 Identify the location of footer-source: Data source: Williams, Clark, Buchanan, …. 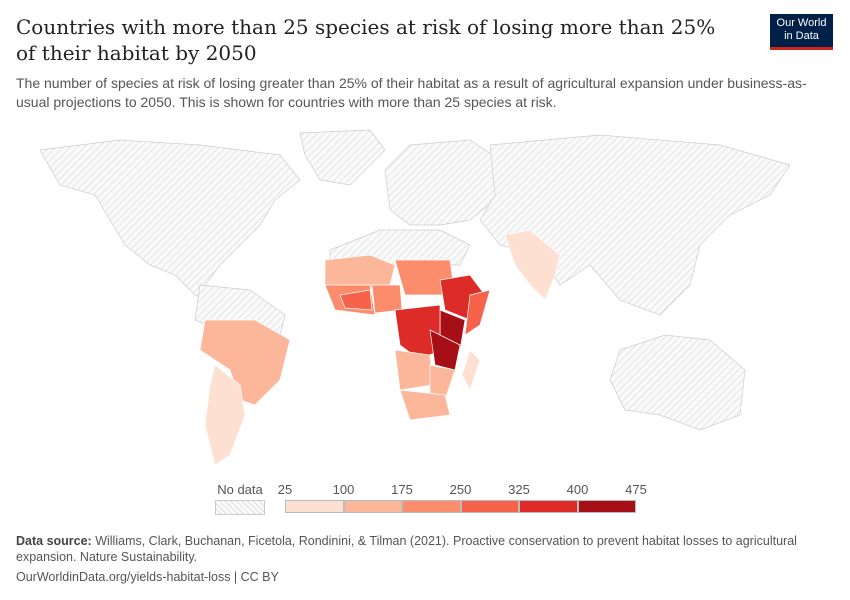
(421, 549).